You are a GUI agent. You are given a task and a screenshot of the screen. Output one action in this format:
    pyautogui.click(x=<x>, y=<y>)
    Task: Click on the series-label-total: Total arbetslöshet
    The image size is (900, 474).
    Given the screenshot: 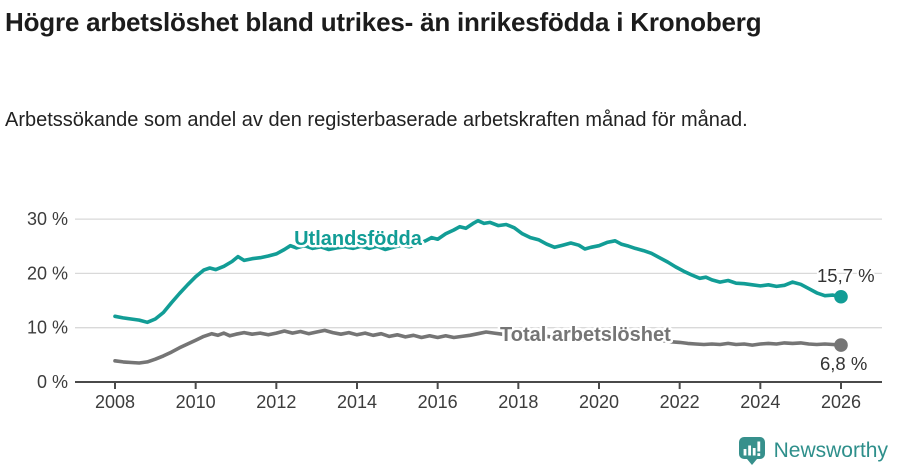 What is the action you would take?
    pyautogui.click(x=585, y=335)
    